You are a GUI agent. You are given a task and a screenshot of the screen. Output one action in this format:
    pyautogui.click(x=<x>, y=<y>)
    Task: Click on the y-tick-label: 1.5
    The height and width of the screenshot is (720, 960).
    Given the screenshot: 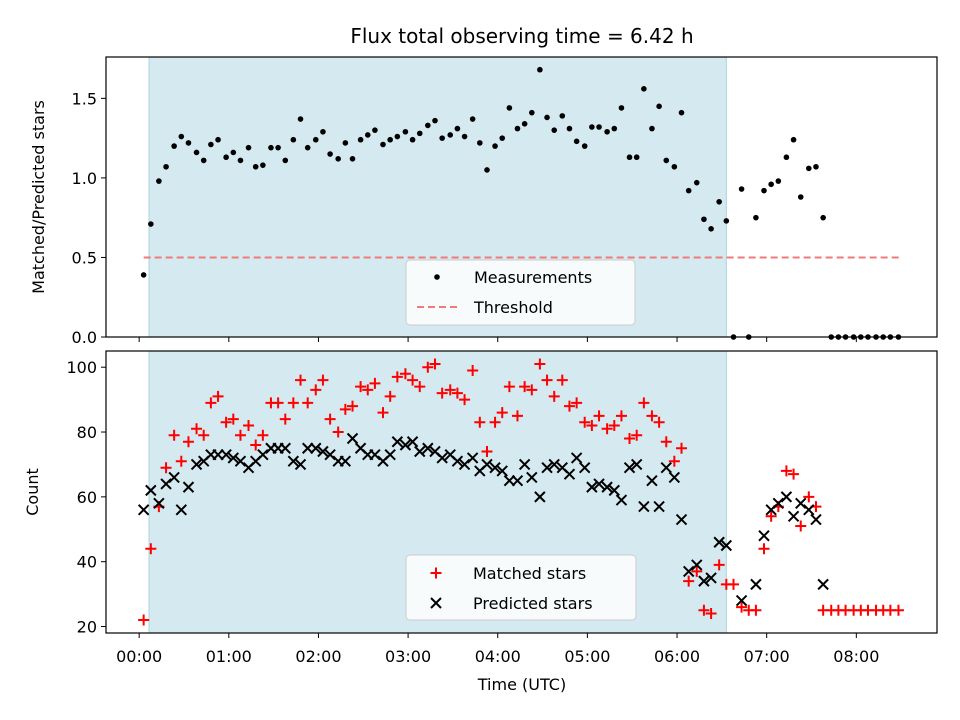 What is the action you would take?
    pyautogui.click(x=84, y=98)
    